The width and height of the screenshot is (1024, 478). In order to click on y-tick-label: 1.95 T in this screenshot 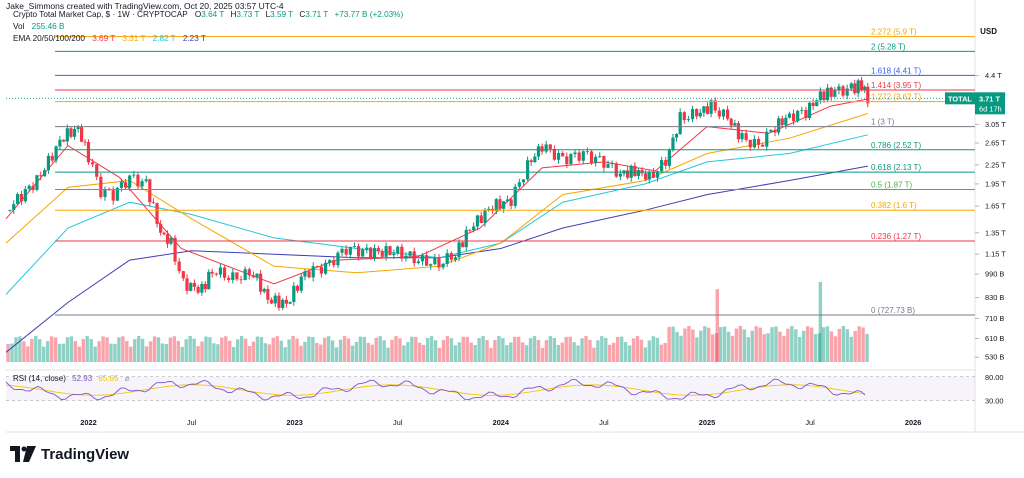, I will do `click(995, 183)`.